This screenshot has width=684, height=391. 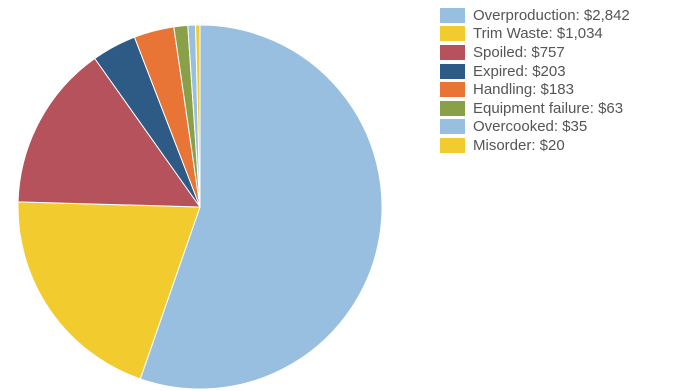 I want to click on legend-item-overcooked: Overcooked: $35, so click(x=560, y=127).